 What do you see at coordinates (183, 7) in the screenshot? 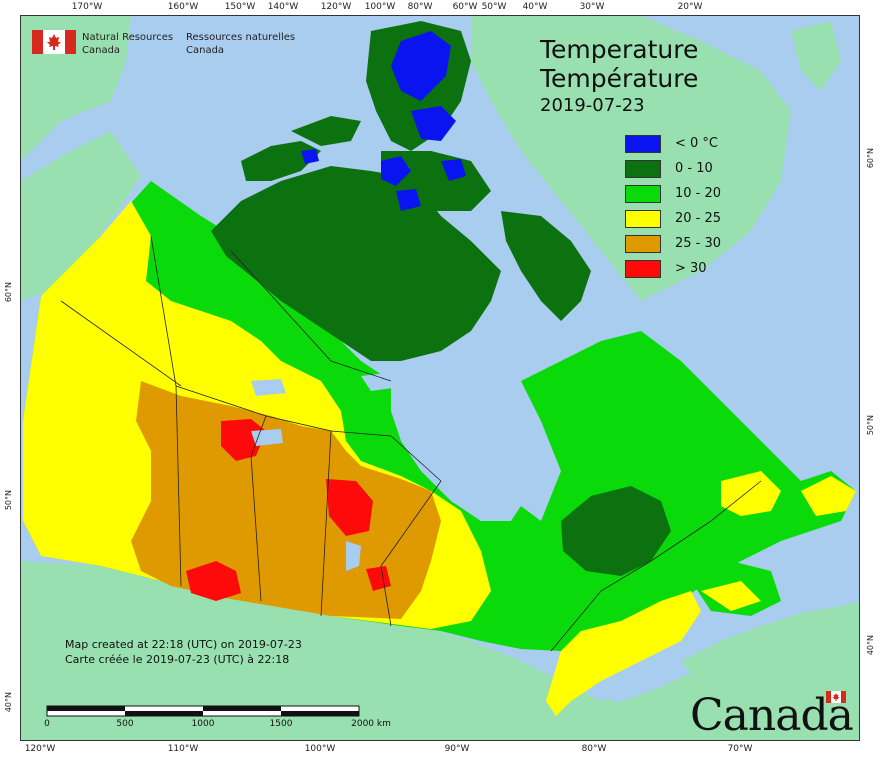
I see `lon-label-top: 160°W` at bounding box center [183, 7].